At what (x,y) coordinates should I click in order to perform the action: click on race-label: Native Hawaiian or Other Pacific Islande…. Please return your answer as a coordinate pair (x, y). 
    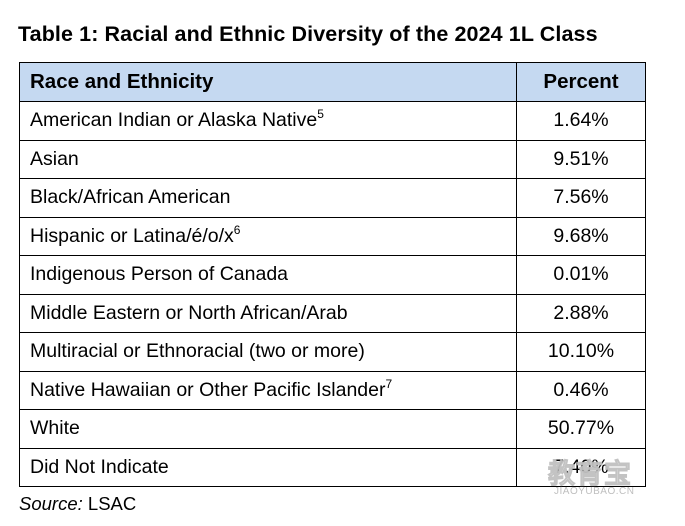
    Looking at the image, I should click on (208, 389).